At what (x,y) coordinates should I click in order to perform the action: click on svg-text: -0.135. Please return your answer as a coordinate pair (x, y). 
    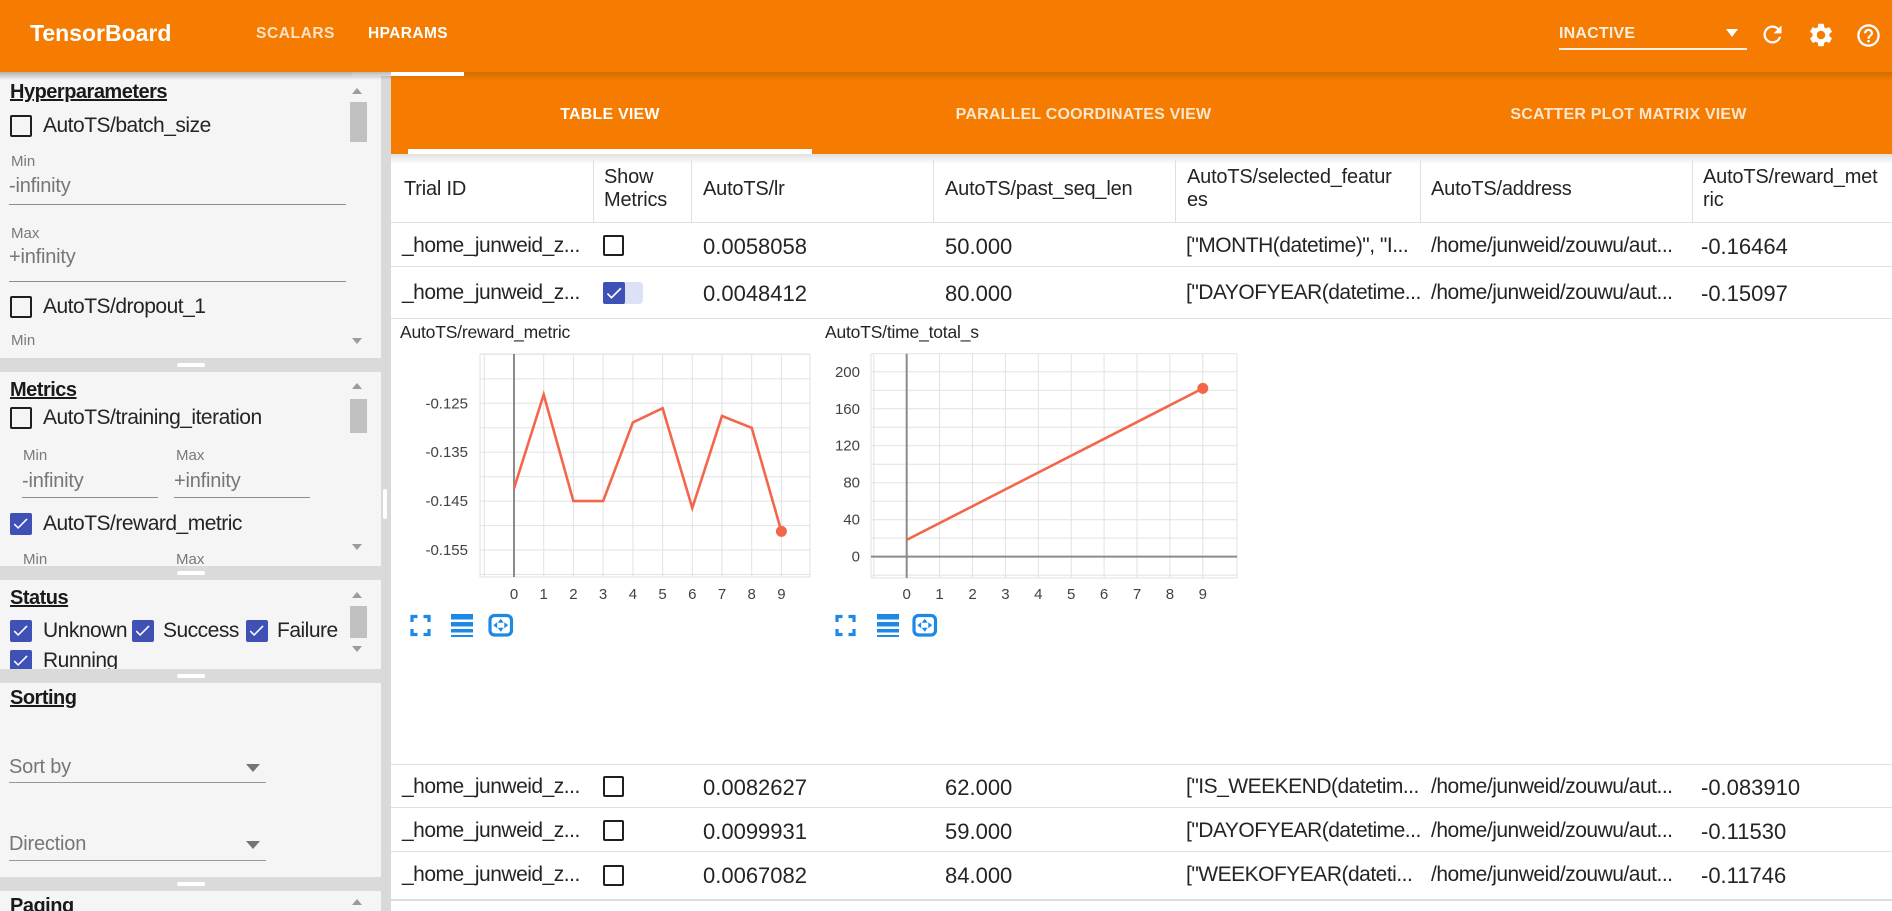
    Looking at the image, I should click on (446, 452).